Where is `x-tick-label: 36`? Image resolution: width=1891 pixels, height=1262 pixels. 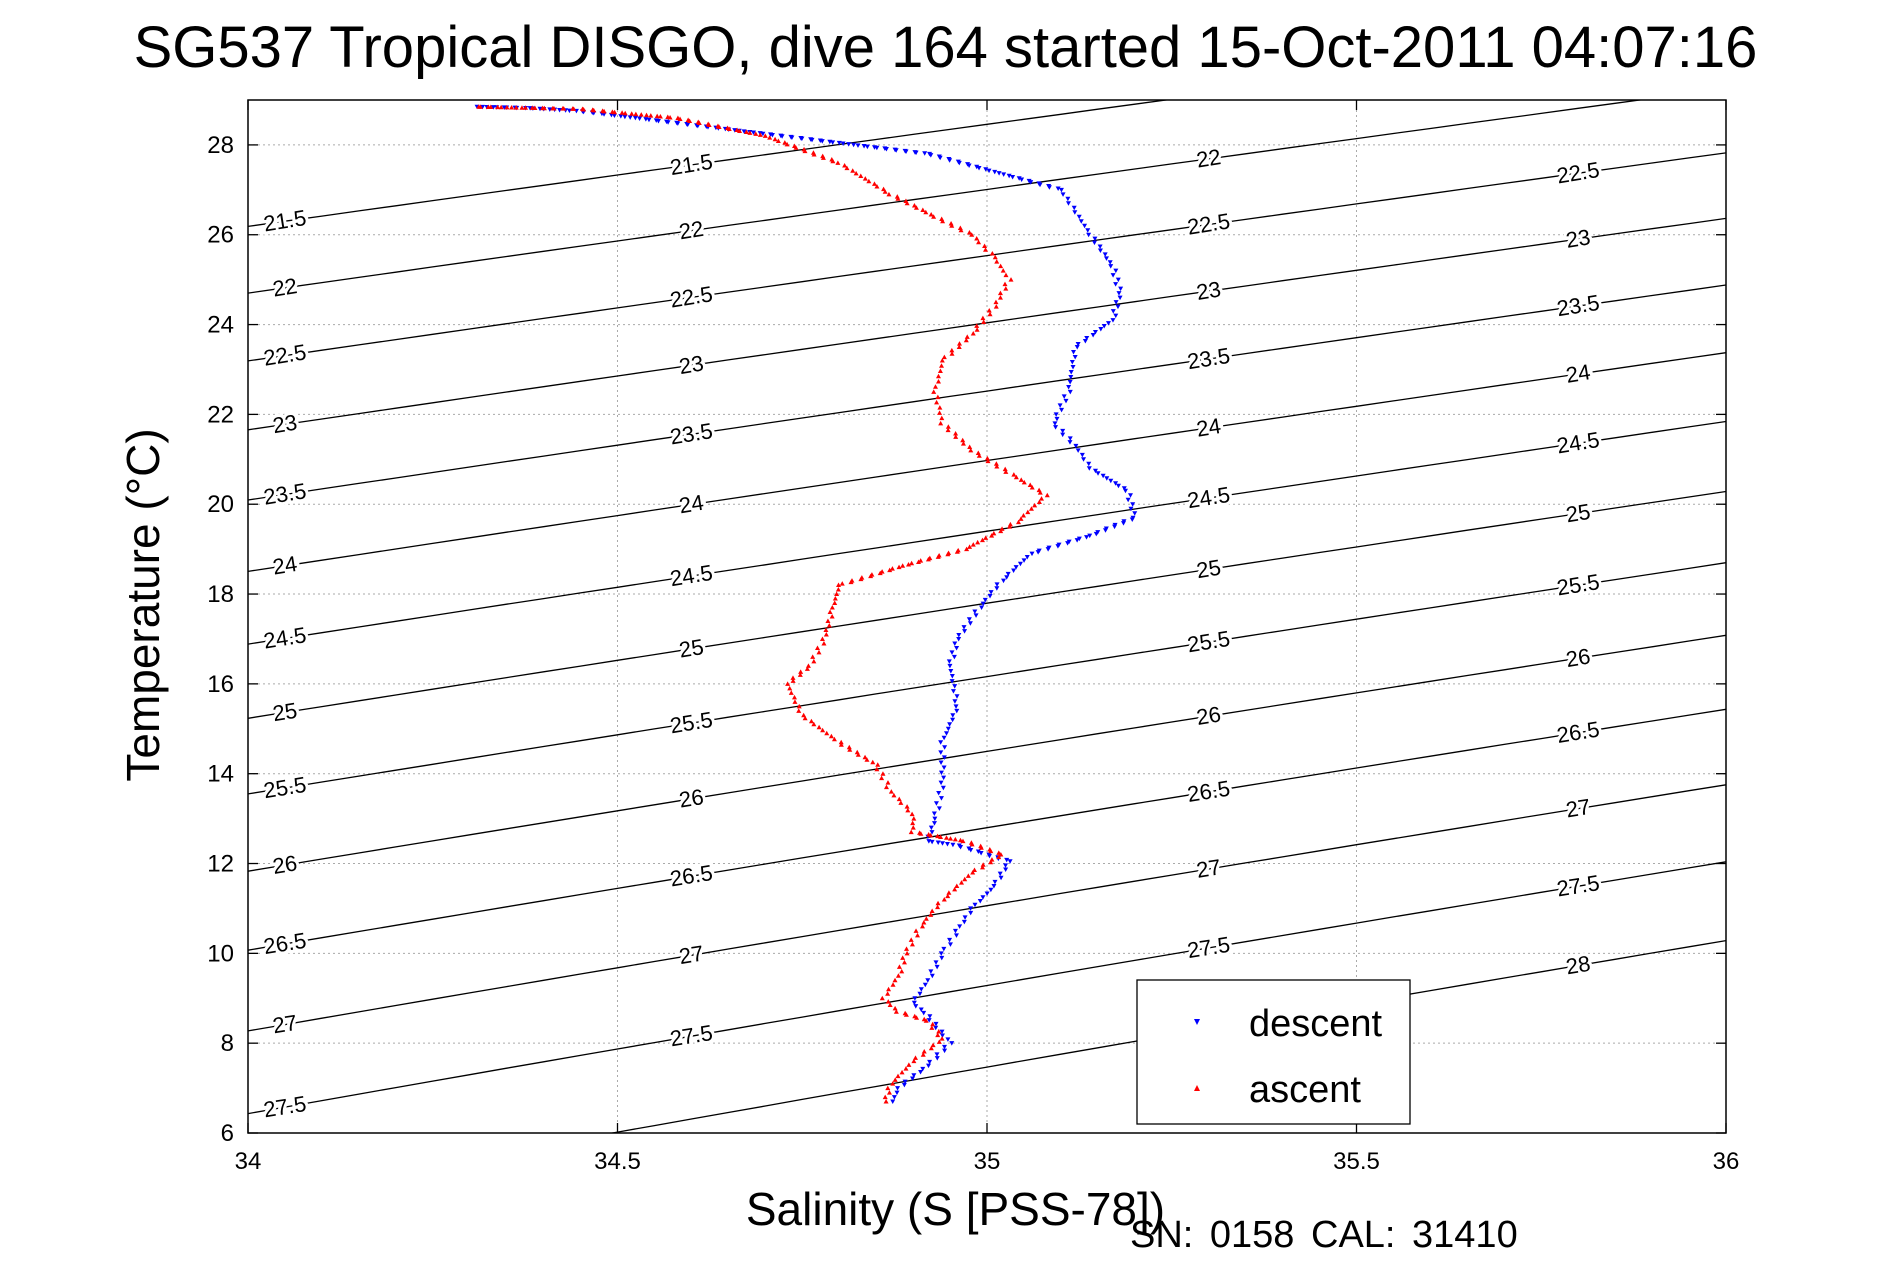
x-tick-label: 36 is located at coordinates (1726, 1161).